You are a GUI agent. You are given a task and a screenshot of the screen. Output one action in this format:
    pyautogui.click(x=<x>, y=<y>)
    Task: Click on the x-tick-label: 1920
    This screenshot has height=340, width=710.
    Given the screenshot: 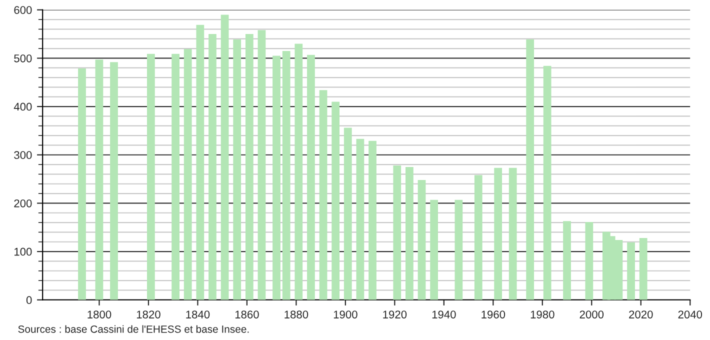 What is the action you would take?
    pyautogui.click(x=395, y=314)
    